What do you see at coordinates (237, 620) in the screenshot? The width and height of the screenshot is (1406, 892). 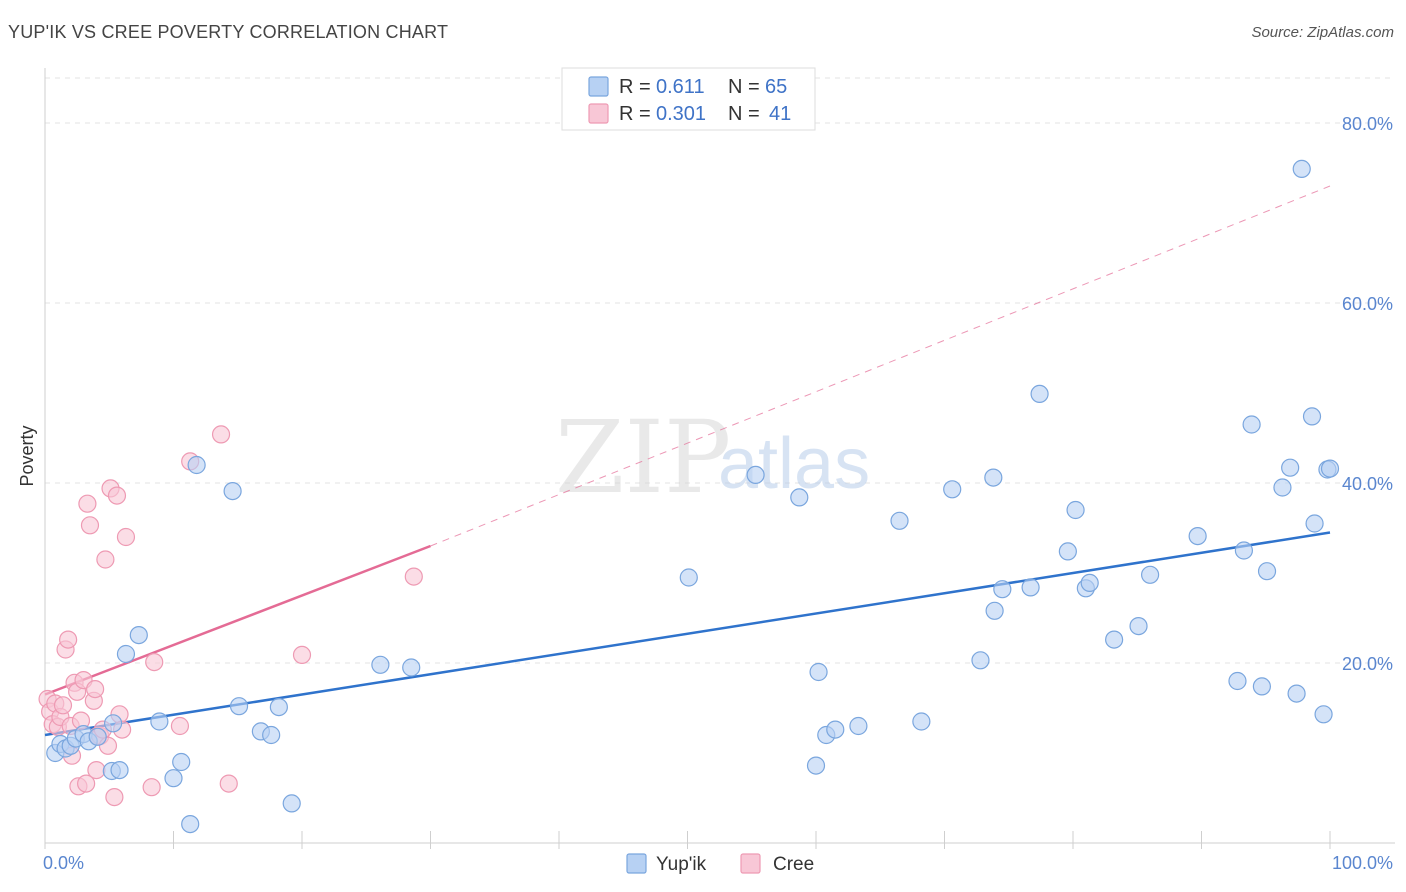 I see `cree-trend-line` at bounding box center [237, 620].